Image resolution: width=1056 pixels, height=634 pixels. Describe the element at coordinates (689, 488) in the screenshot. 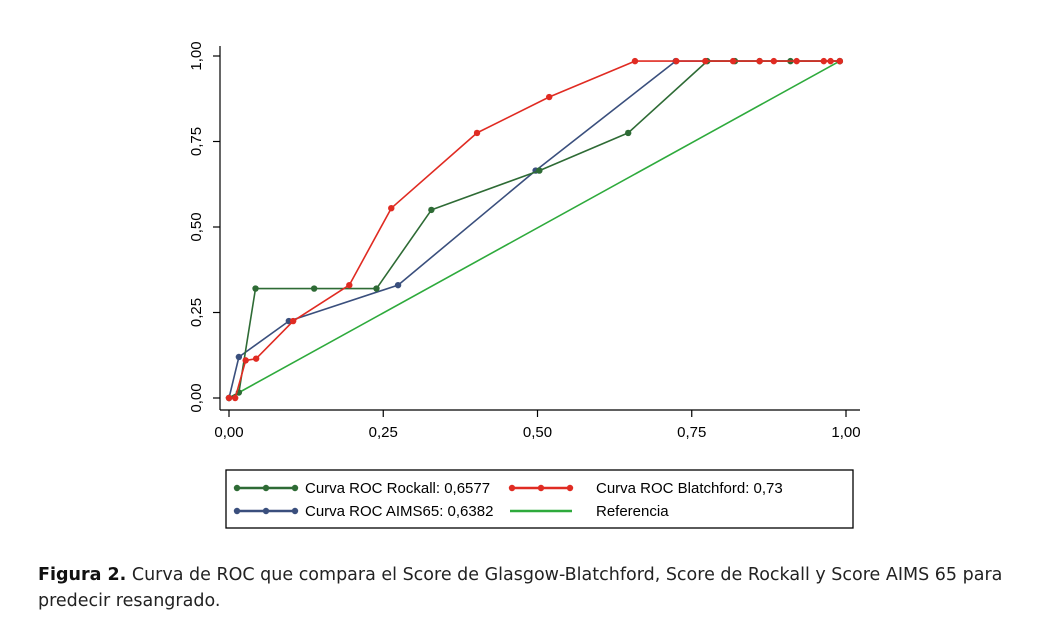

I see `legend-label: Curva ROC Blatchford: 0,73` at that location.